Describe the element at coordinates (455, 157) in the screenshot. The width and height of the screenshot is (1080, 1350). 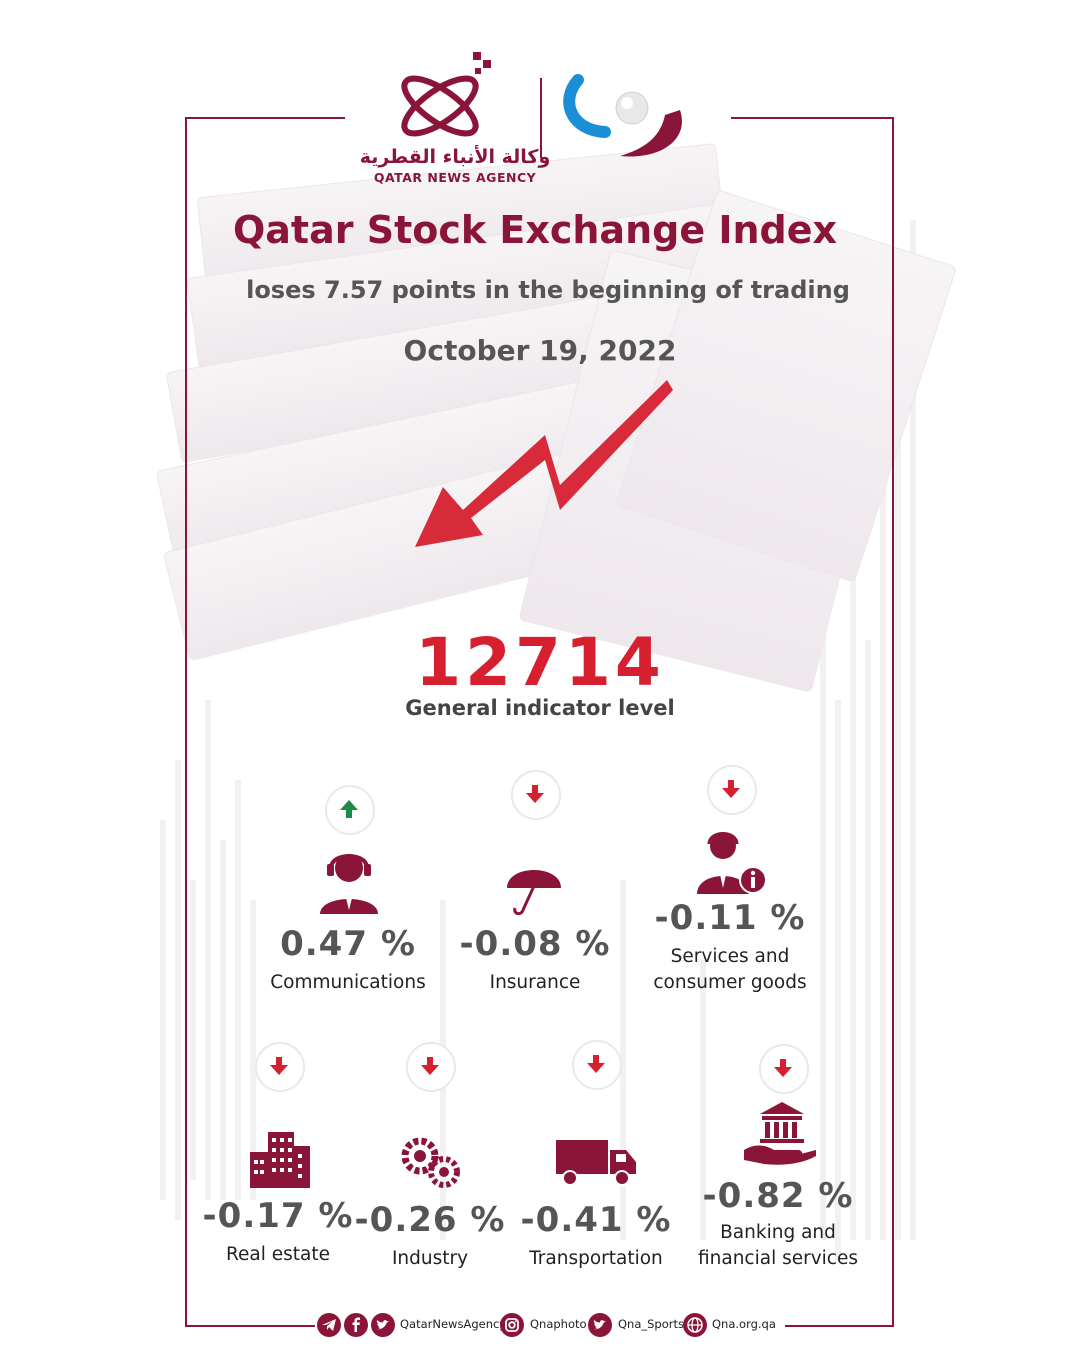
I see `agency-name-arabic: وكالة الأنباء القطرية` at that location.